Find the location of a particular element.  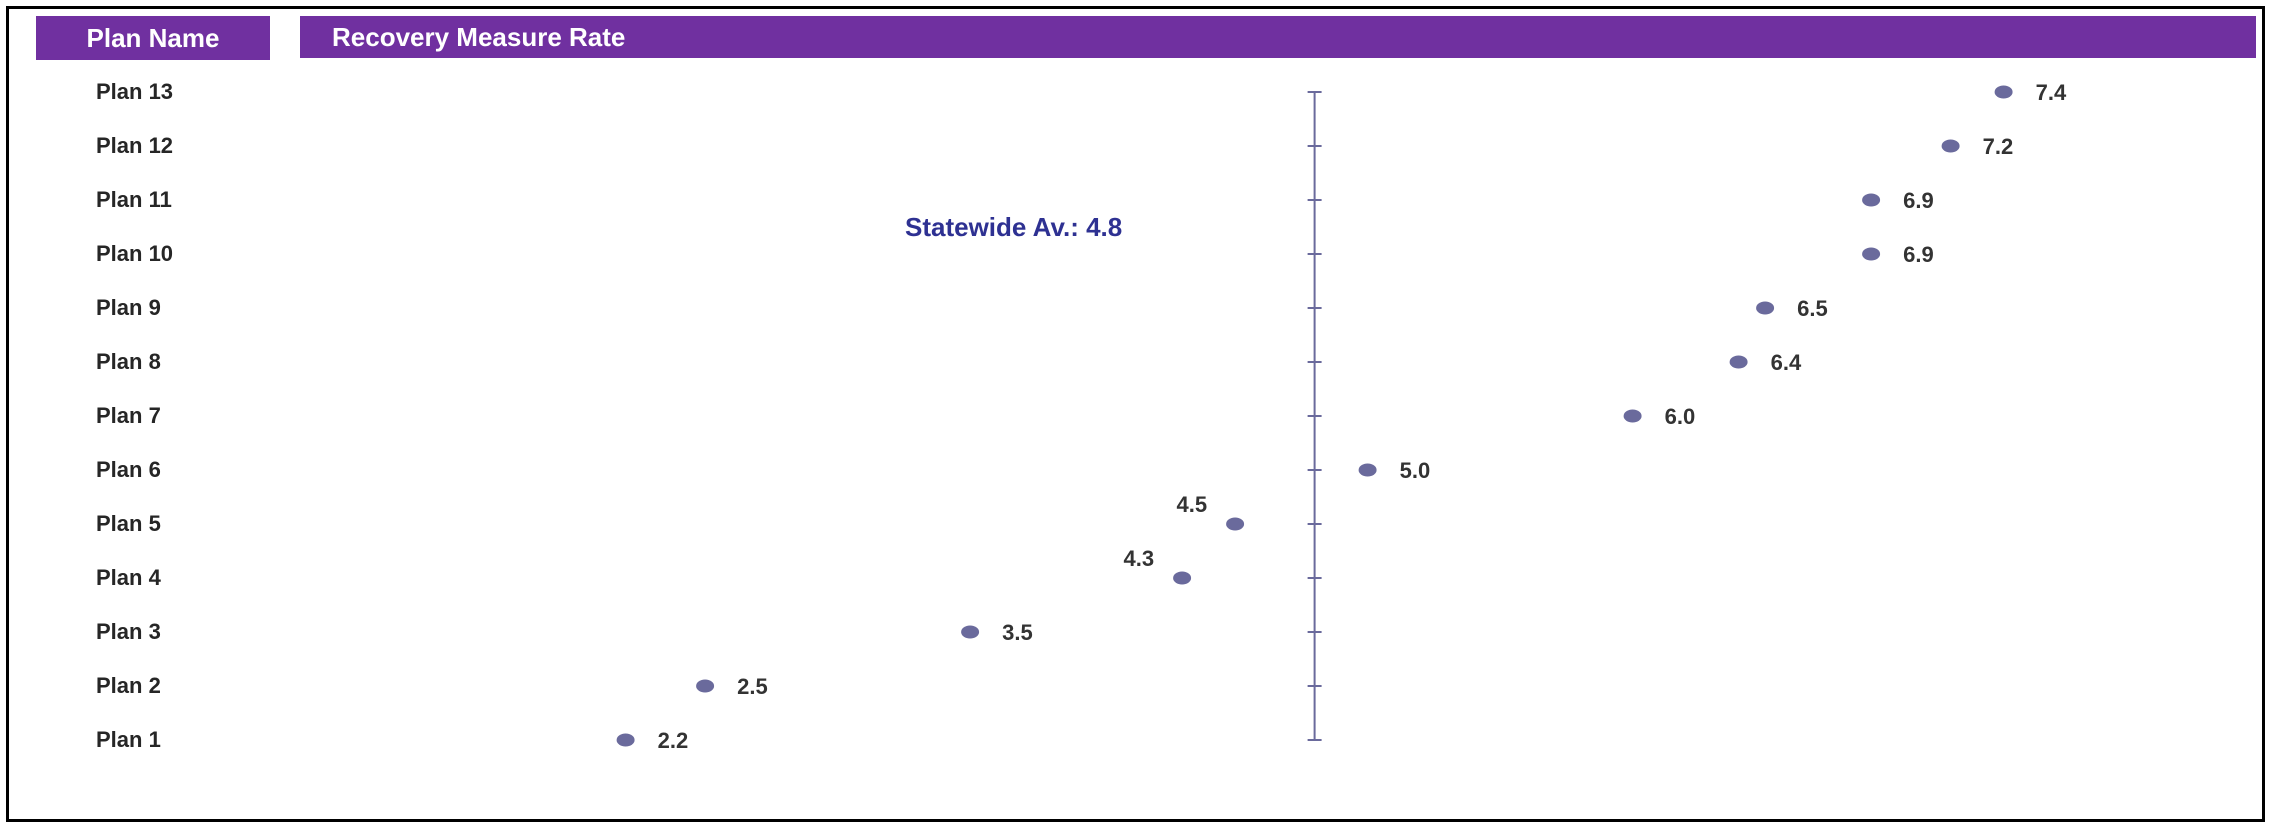

row-label-plan-12: Plan 12 is located at coordinates (135, 145).